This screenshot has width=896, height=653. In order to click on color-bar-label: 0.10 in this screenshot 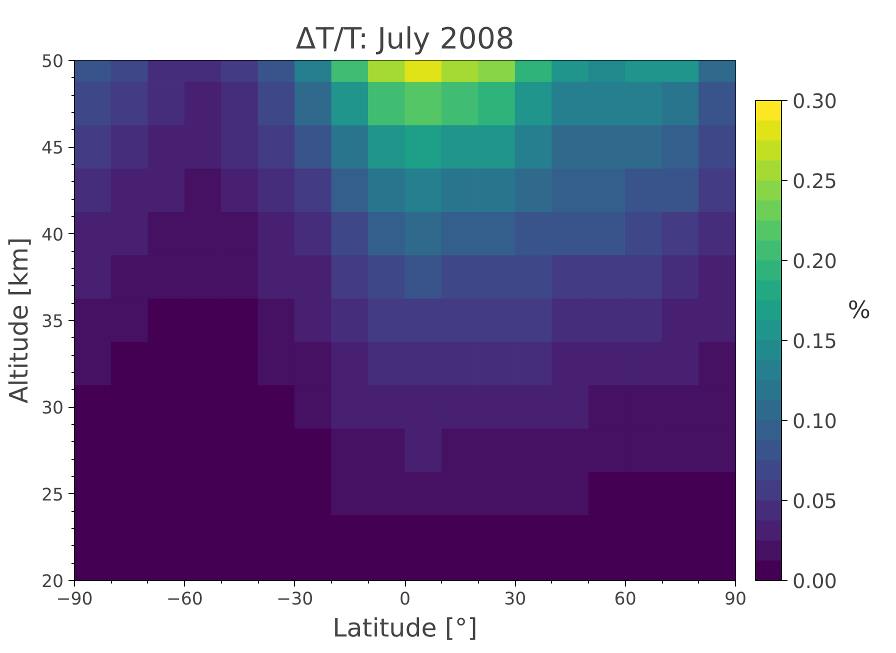, I will do `click(815, 421)`.